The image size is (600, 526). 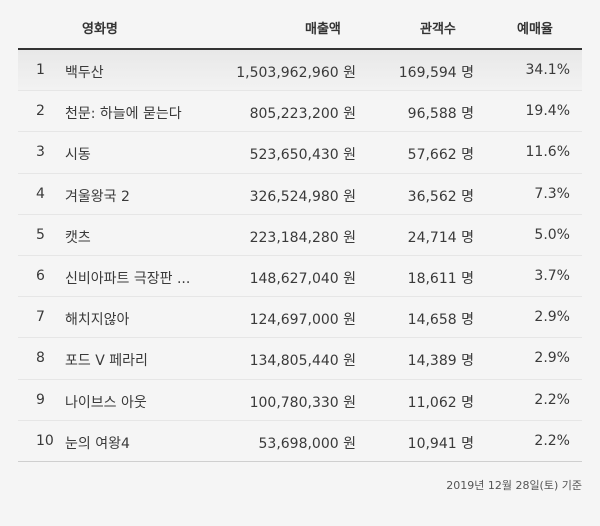 I want to click on title-cell: 천문: 하늘에 묻는다, so click(x=123, y=114).